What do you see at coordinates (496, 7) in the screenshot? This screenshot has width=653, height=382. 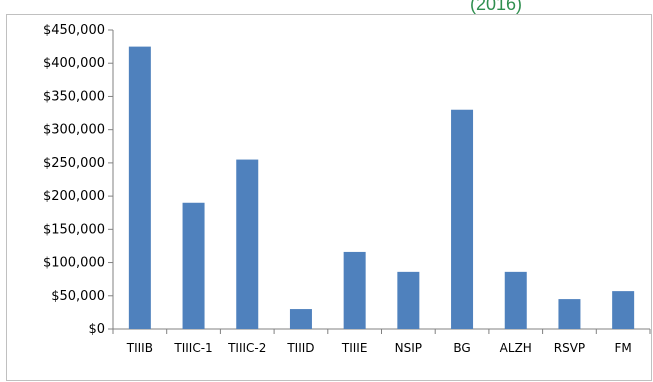 I see `title-fragment: (2016)` at bounding box center [496, 7].